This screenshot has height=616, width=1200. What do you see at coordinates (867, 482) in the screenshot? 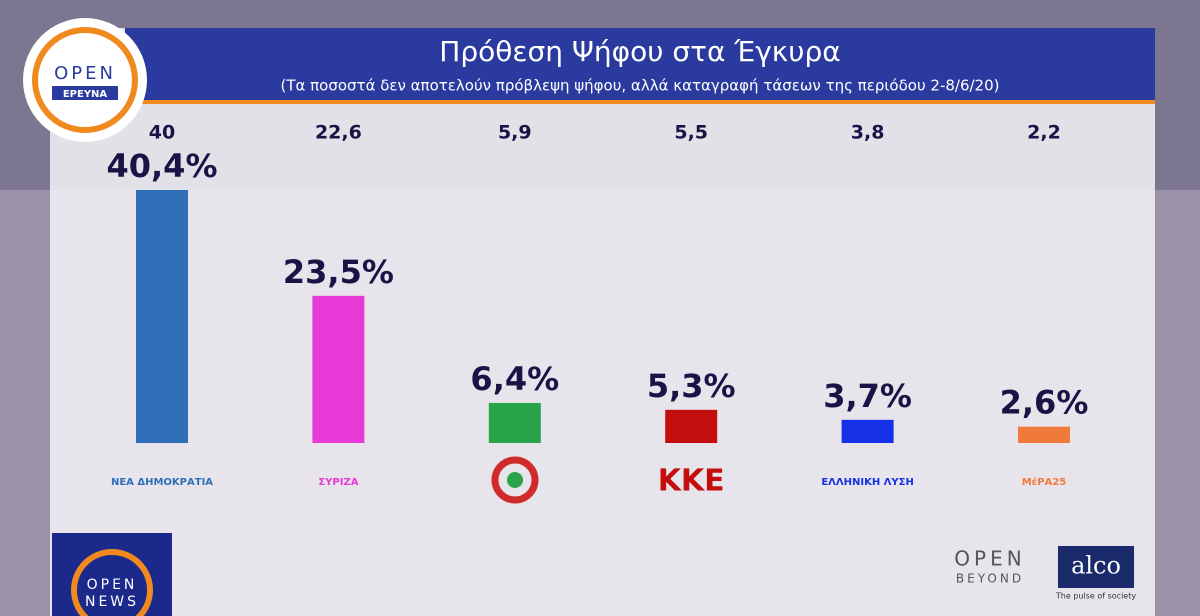
I see `category-label: ΕΛΛΗΝΙΚΗ ΛΥΣΗ` at bounding box center [867, 482].